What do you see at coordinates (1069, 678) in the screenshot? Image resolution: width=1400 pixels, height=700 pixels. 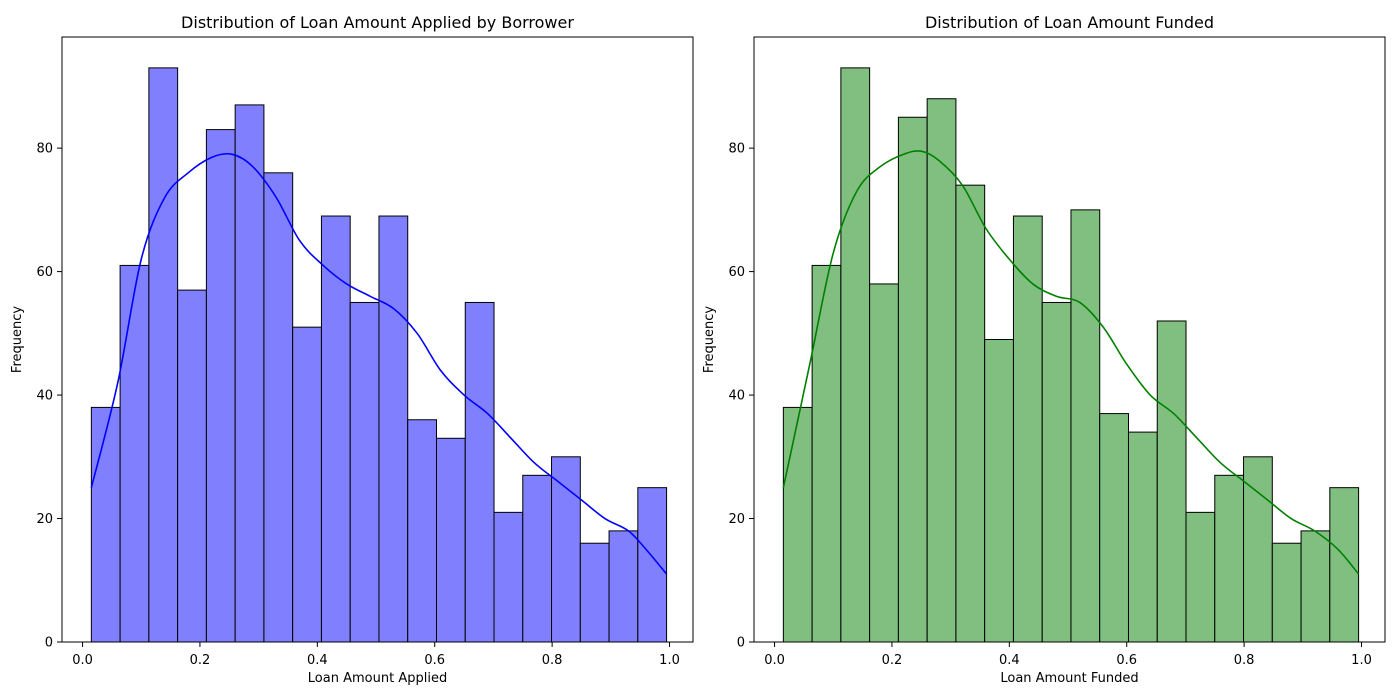 I see `x-axis-label: Loan Amount Funded` at bounding box center [1069, 678].